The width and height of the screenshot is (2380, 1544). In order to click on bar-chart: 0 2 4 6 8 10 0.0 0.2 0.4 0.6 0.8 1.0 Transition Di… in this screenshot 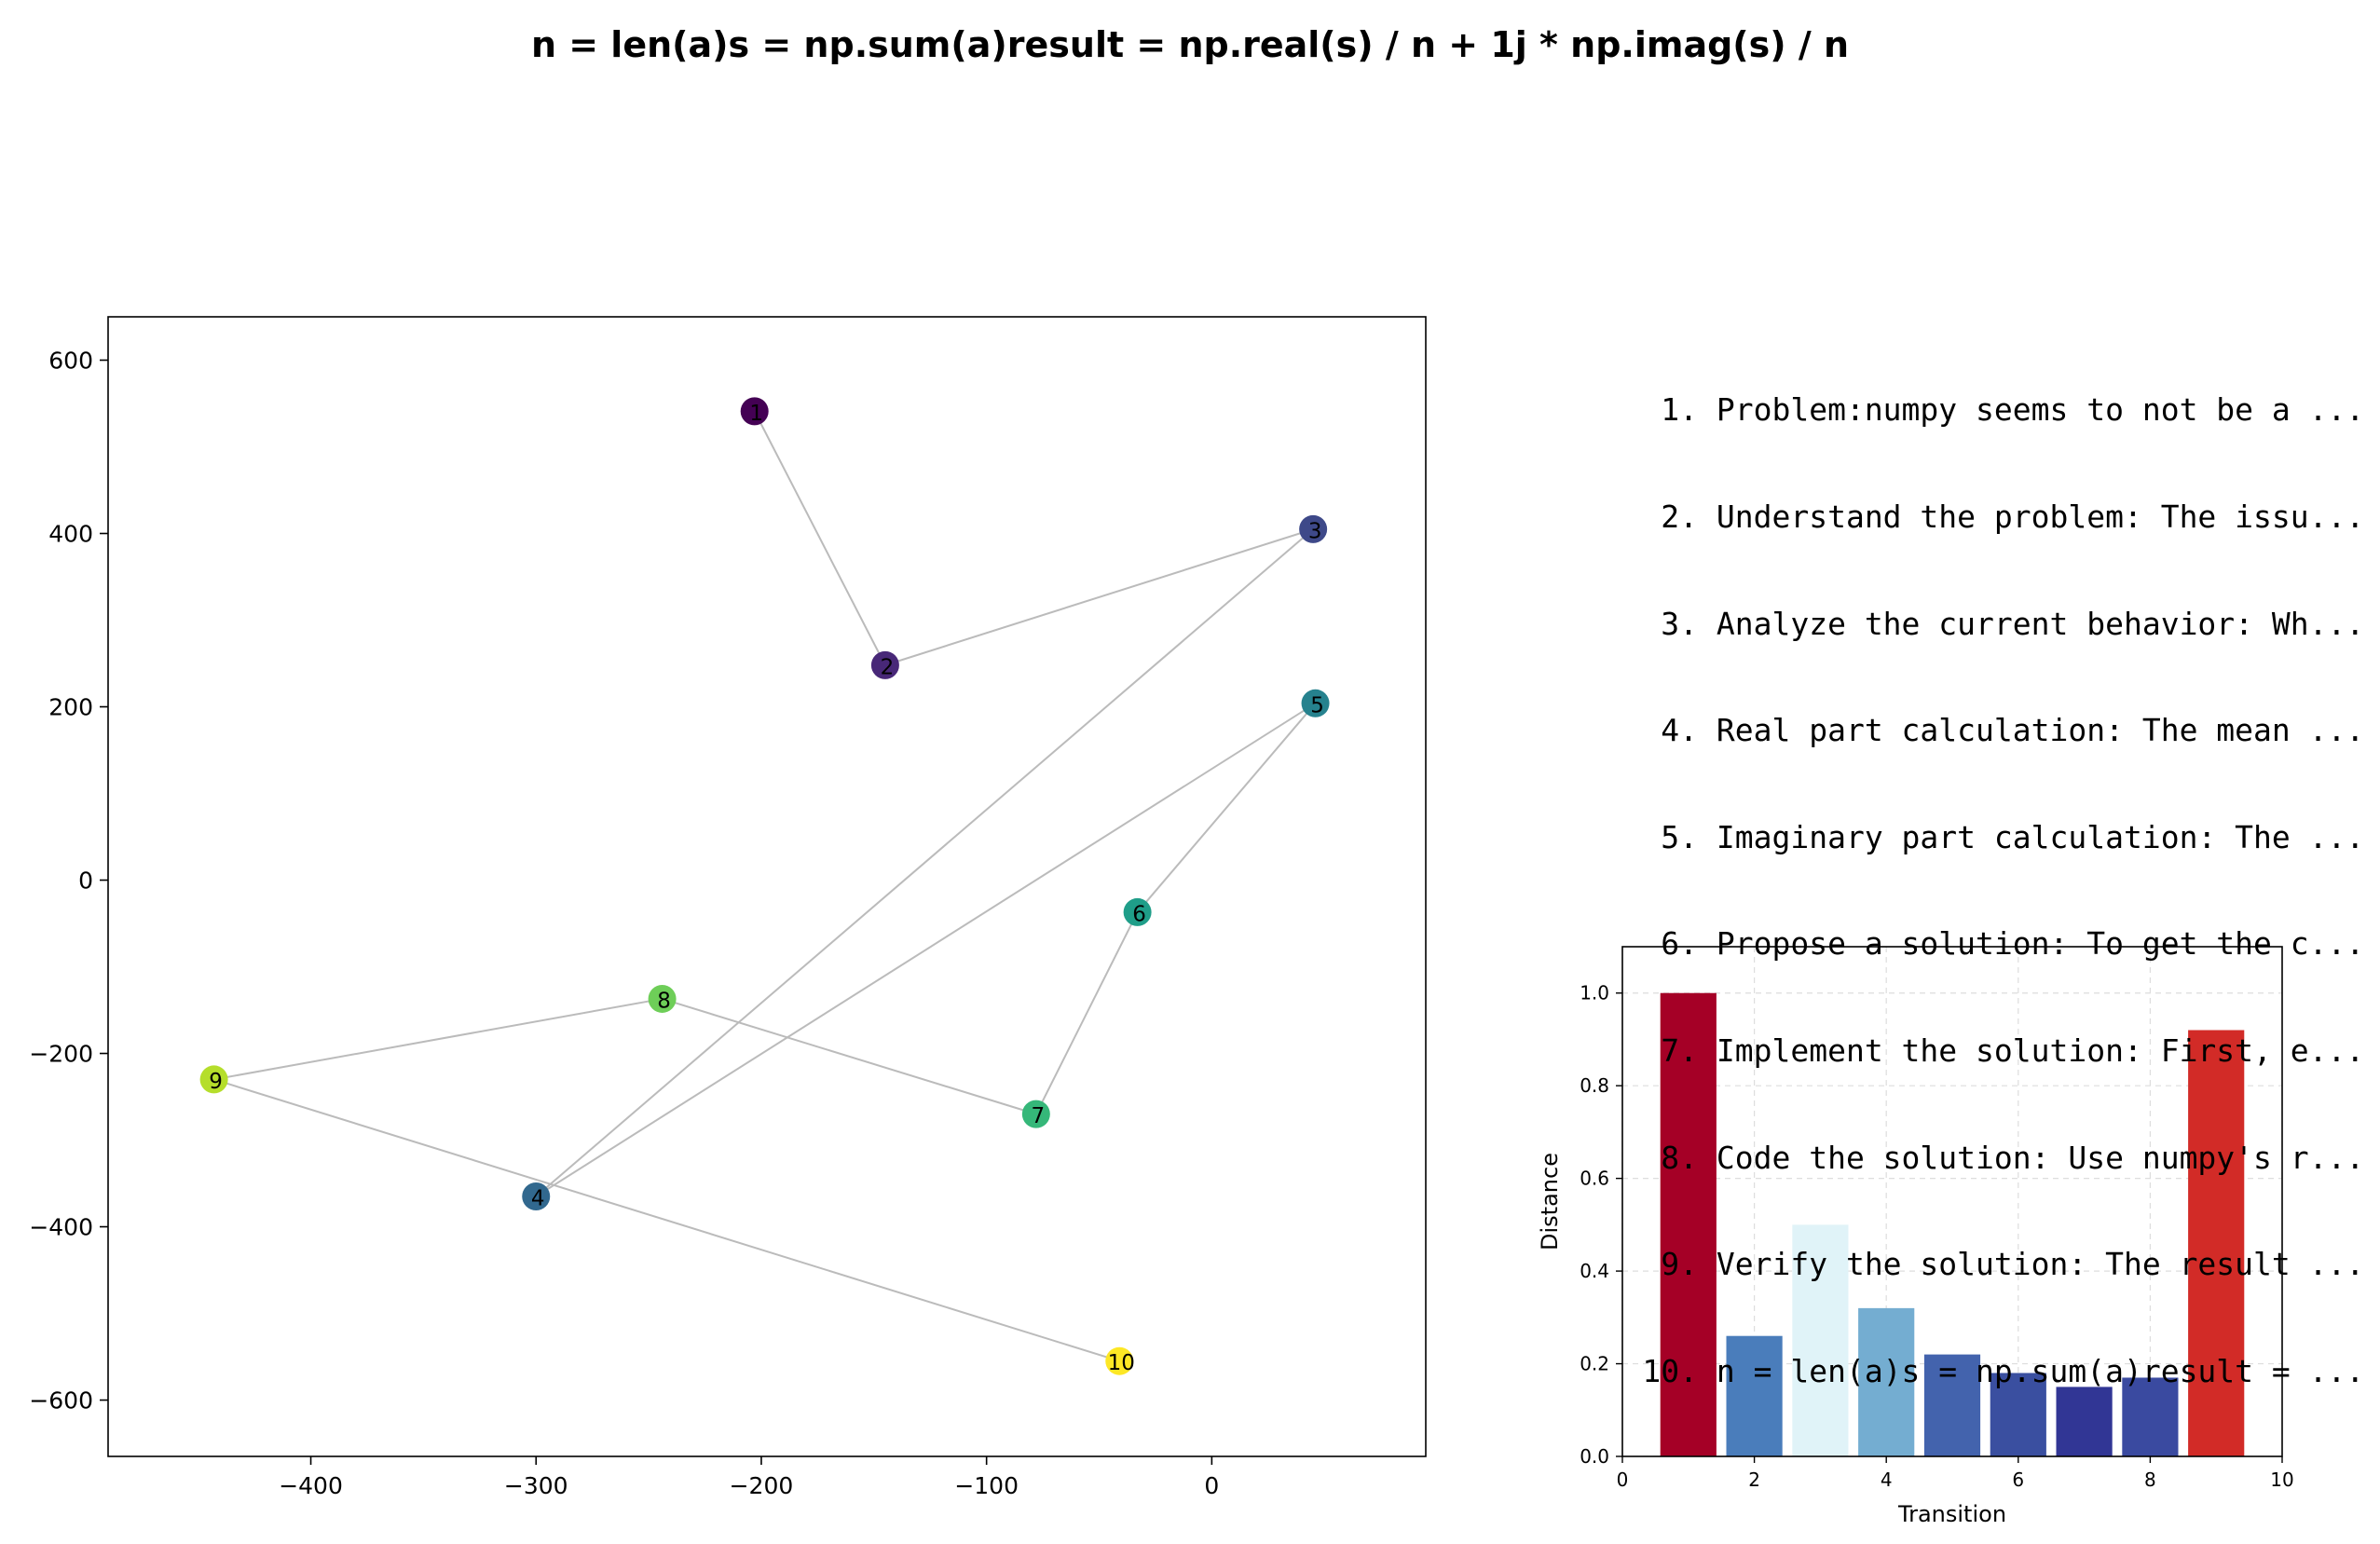, I will do `click(1915, 1236)`.